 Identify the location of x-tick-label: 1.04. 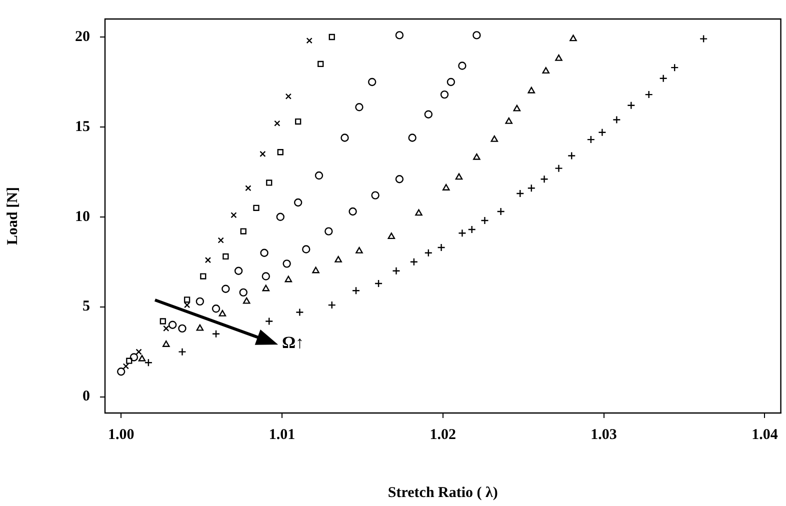
(765, 434).